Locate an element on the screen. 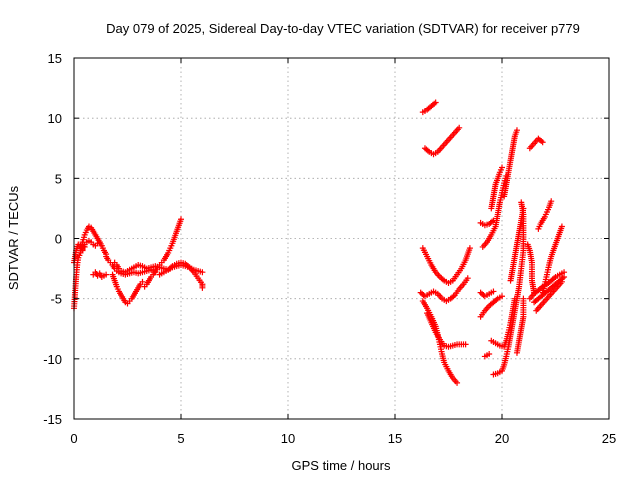 The width and height of the screenshot is (640, 480). y-tick-label: 0 is located at coordinates (58, 239).